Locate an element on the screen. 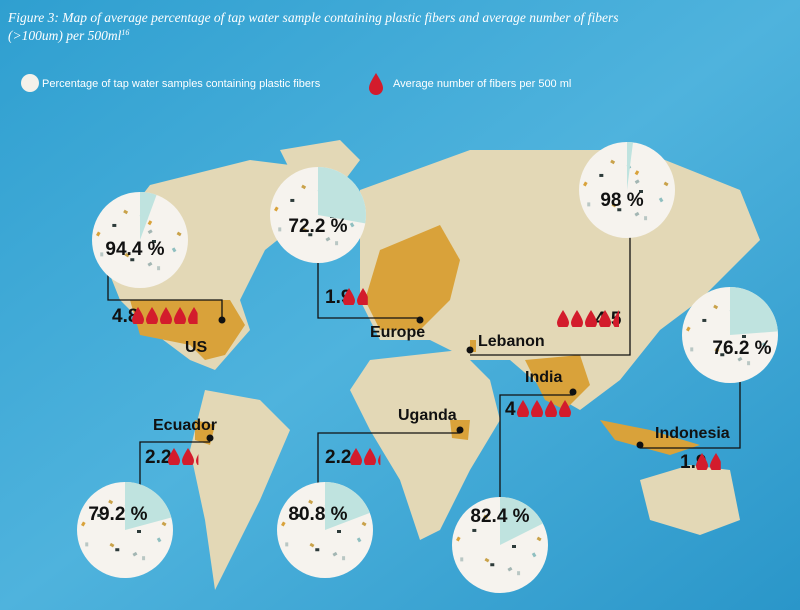 This screenshot has width=800, height=610. fiber-value: 2.2 is located at coordinates (338, 457).